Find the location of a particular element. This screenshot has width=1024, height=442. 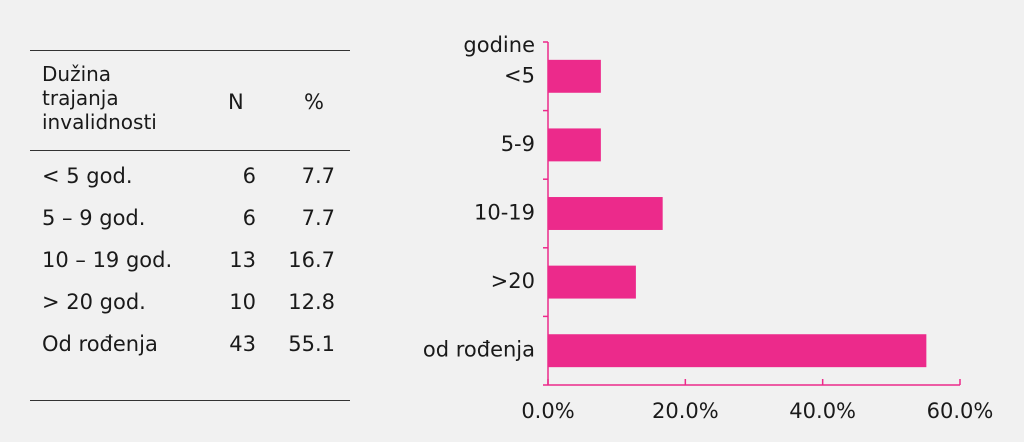

table-cell: < 5 god. is located at coordinates (87, 176).